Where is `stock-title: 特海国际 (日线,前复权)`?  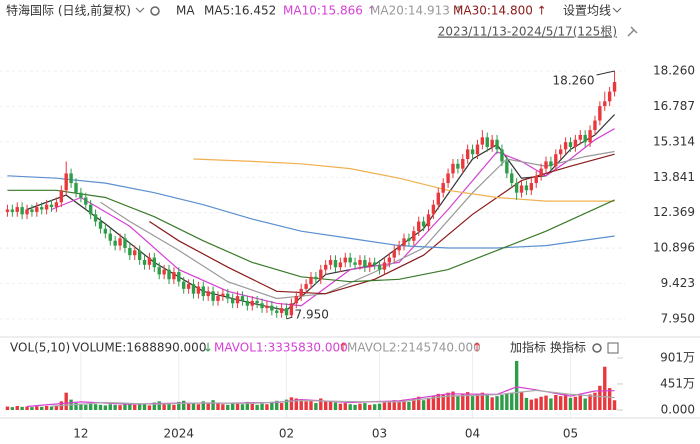 stock-title: 特海国际 (日线,前复权) is located at coordinates (68, 10).